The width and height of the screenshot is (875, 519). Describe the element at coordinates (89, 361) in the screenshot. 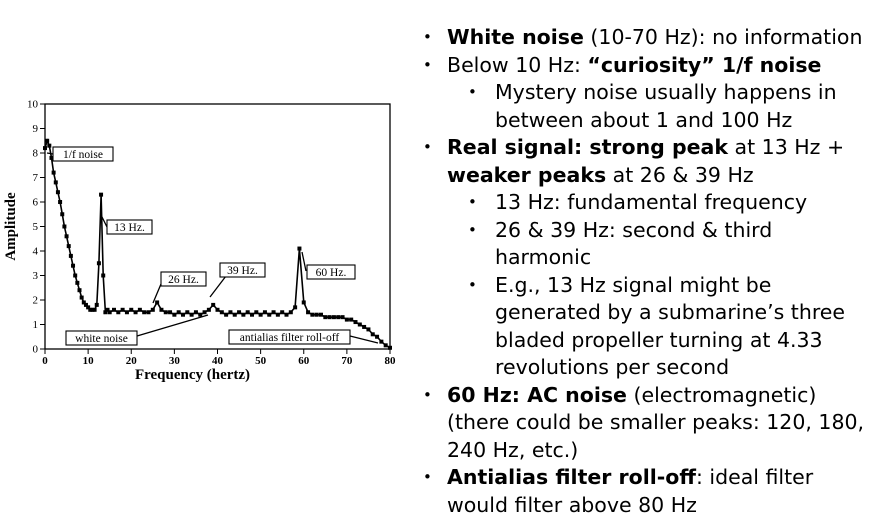

I see `x-tick-label: 10` at that location.